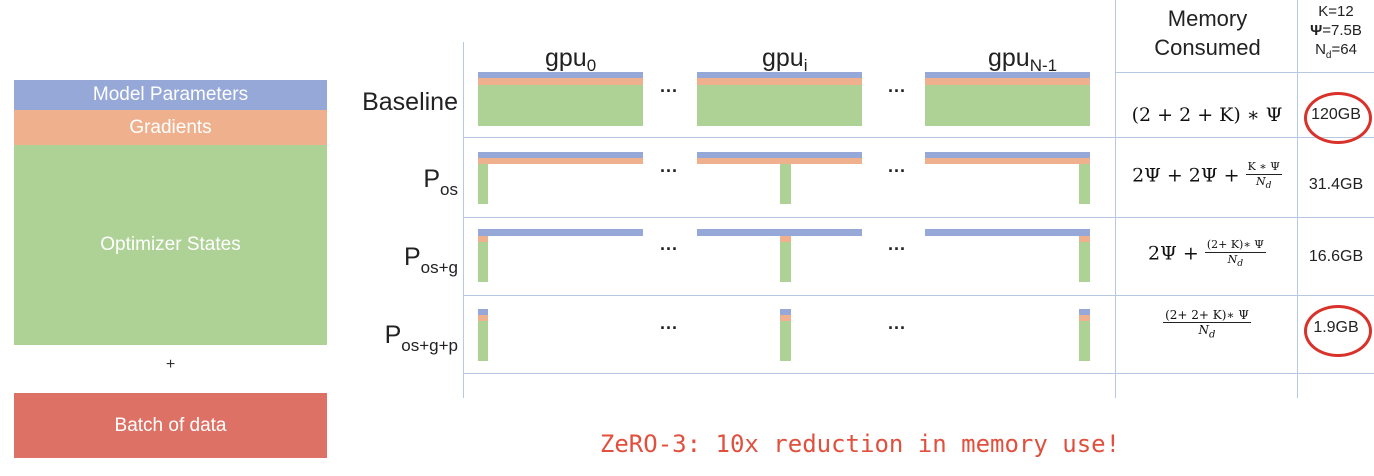  I want to click on row-label-posgp: Pos+g+p, so click(421, 338).